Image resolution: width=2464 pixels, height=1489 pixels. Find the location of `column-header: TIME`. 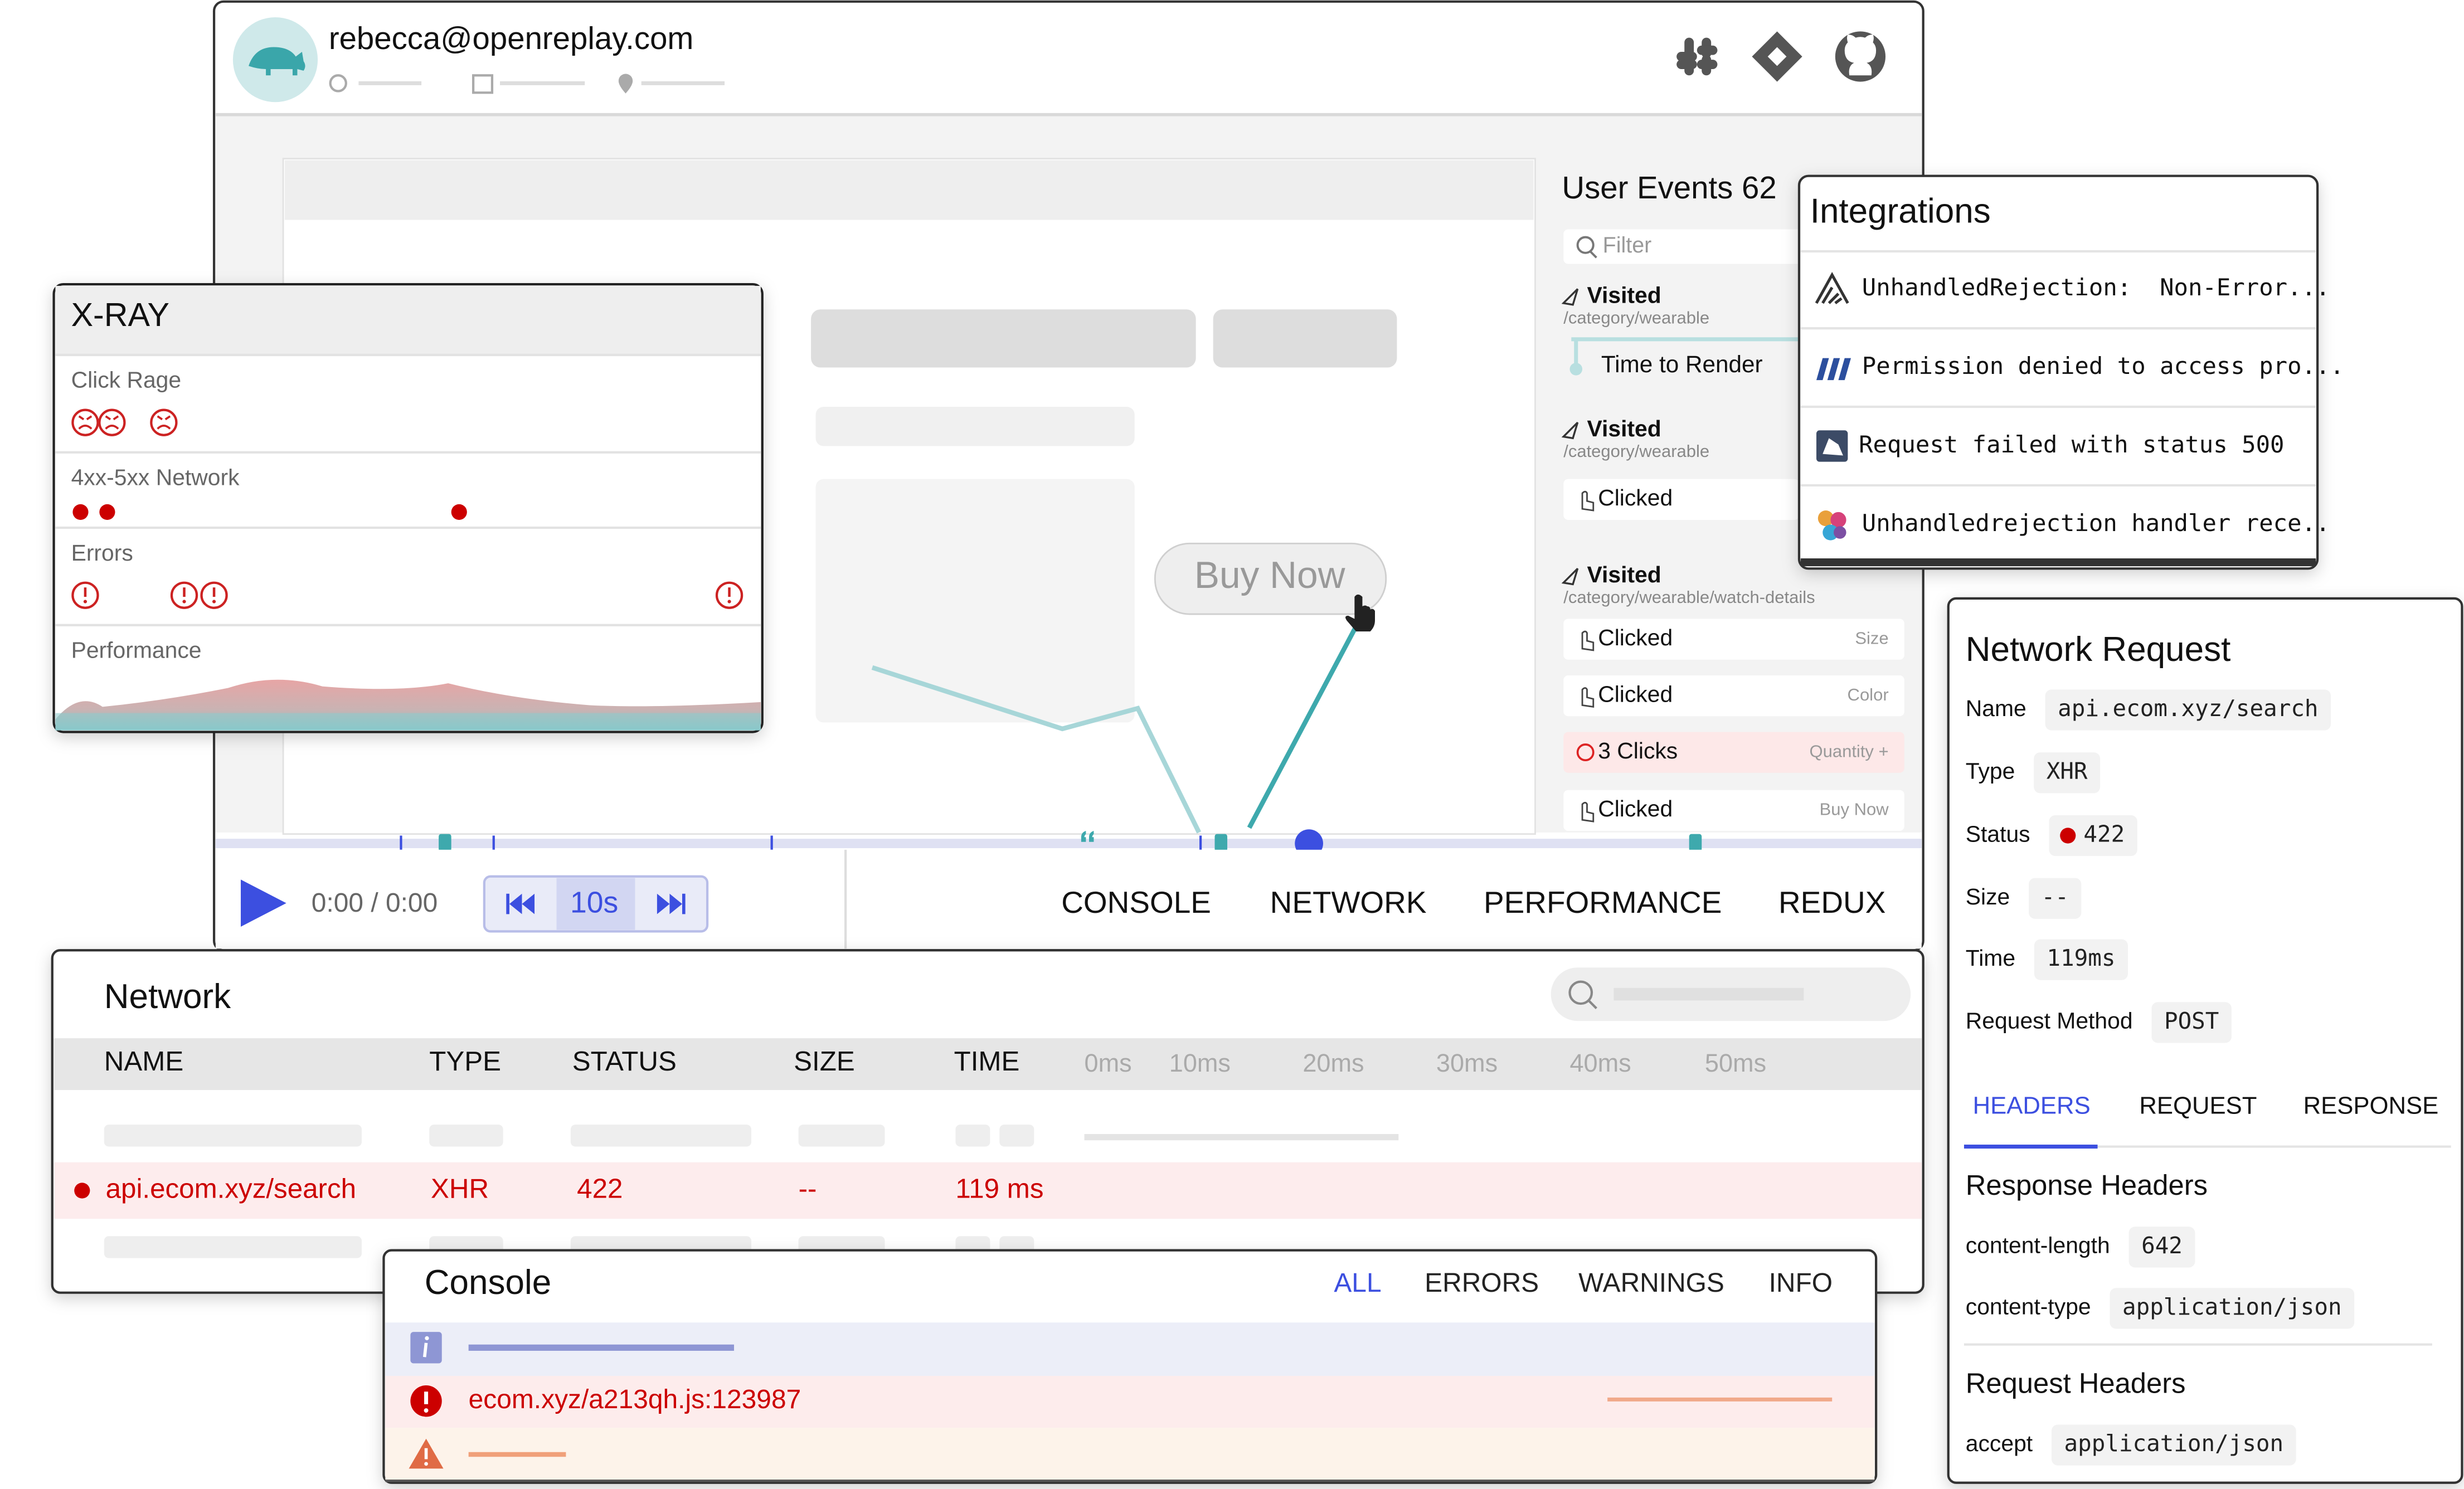

column-header: TIME is located at coordinates (987, 1061).